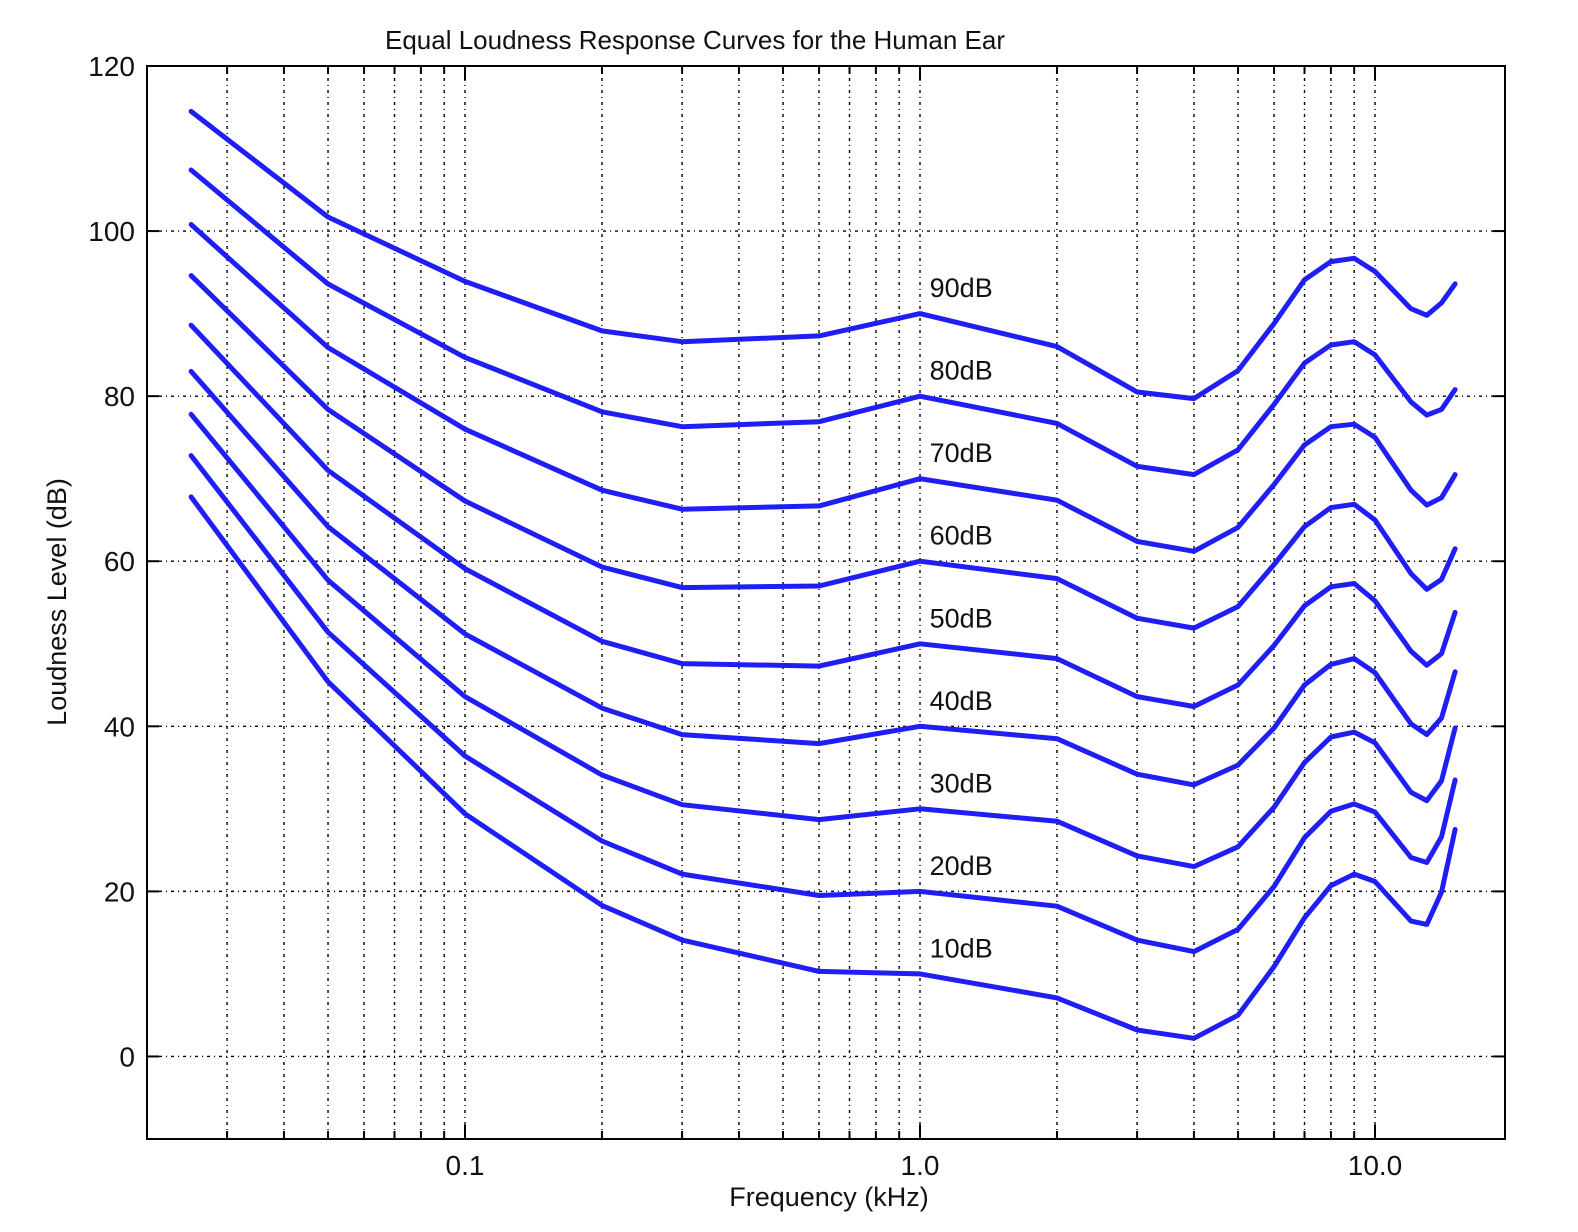  What do you see at coordinates (920, 1165) in the screenshot?
I see `x-tick-label: 1.0` at bounding box center [920, 1165].